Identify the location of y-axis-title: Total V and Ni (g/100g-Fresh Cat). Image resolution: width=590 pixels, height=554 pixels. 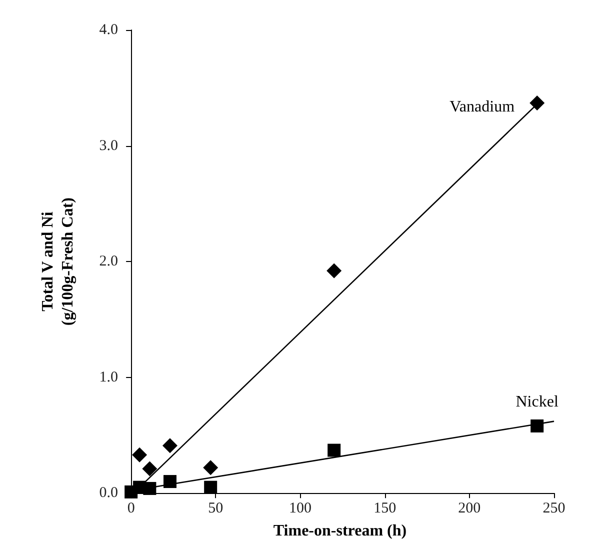
(58, 261).